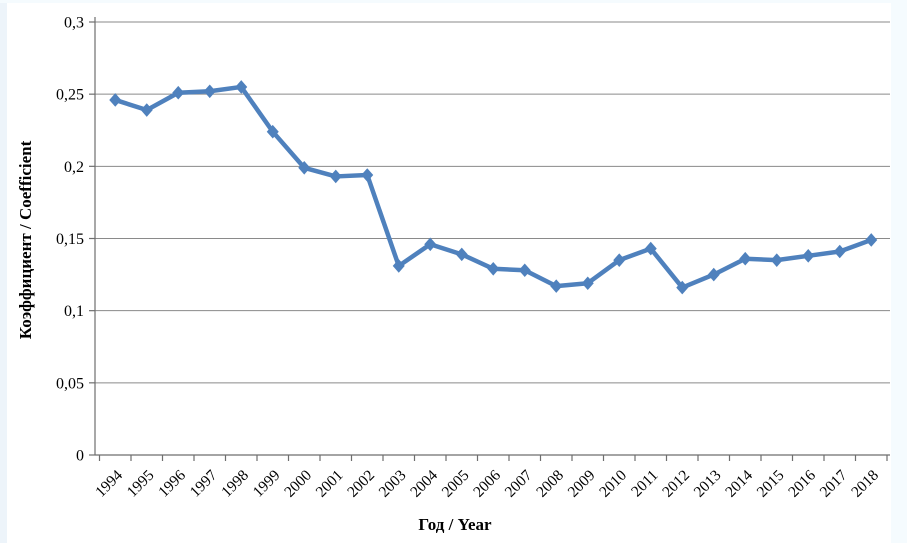  What do you see at coordinates (141, 484) in the screenshot?
I see `x-tick-label: 1995` at bounding box center [141, 484].